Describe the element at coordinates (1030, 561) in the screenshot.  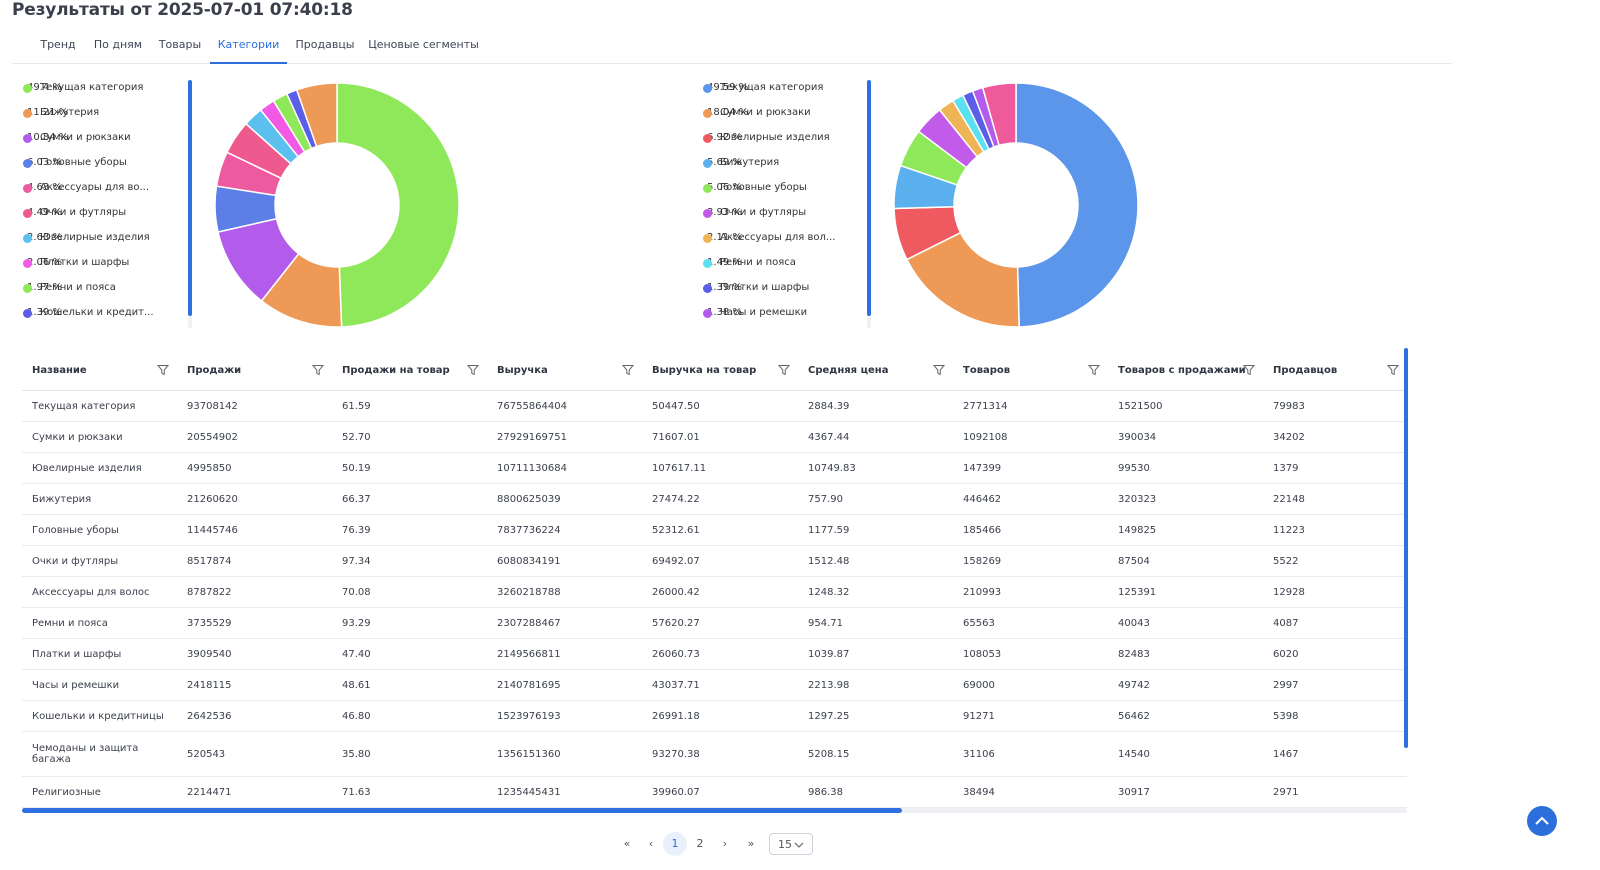
I see `table-cell: 158269` at that location.